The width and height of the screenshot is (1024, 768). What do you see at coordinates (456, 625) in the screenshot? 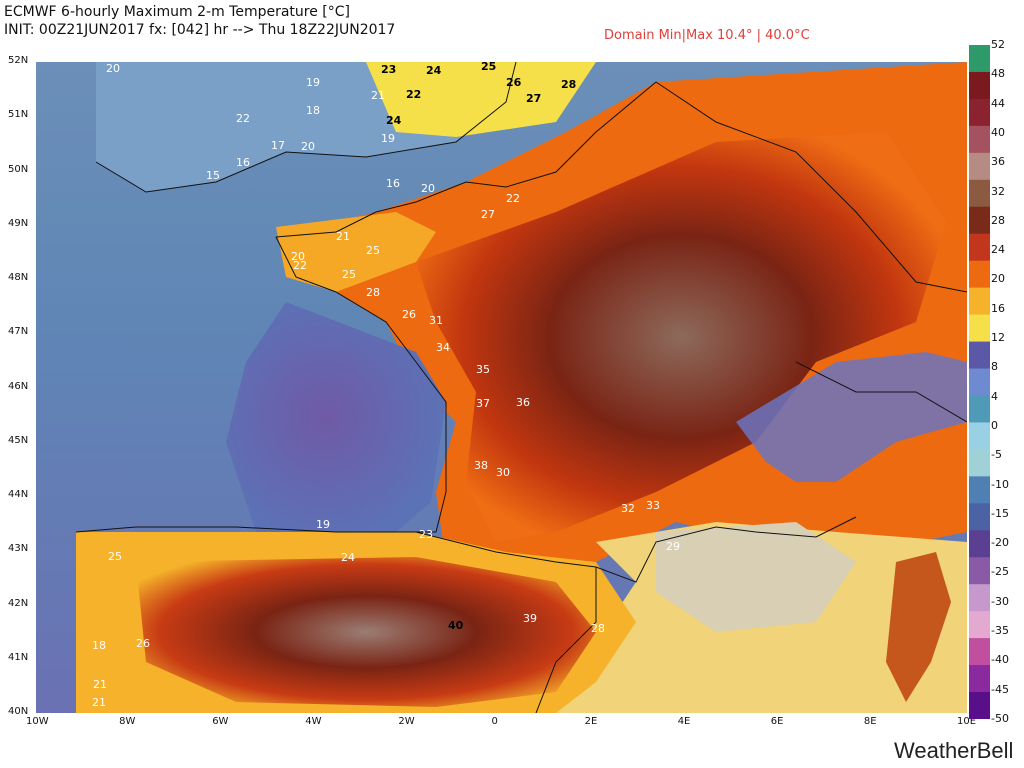
I see `temperature-label: 40` at bounding box center [456, 625].